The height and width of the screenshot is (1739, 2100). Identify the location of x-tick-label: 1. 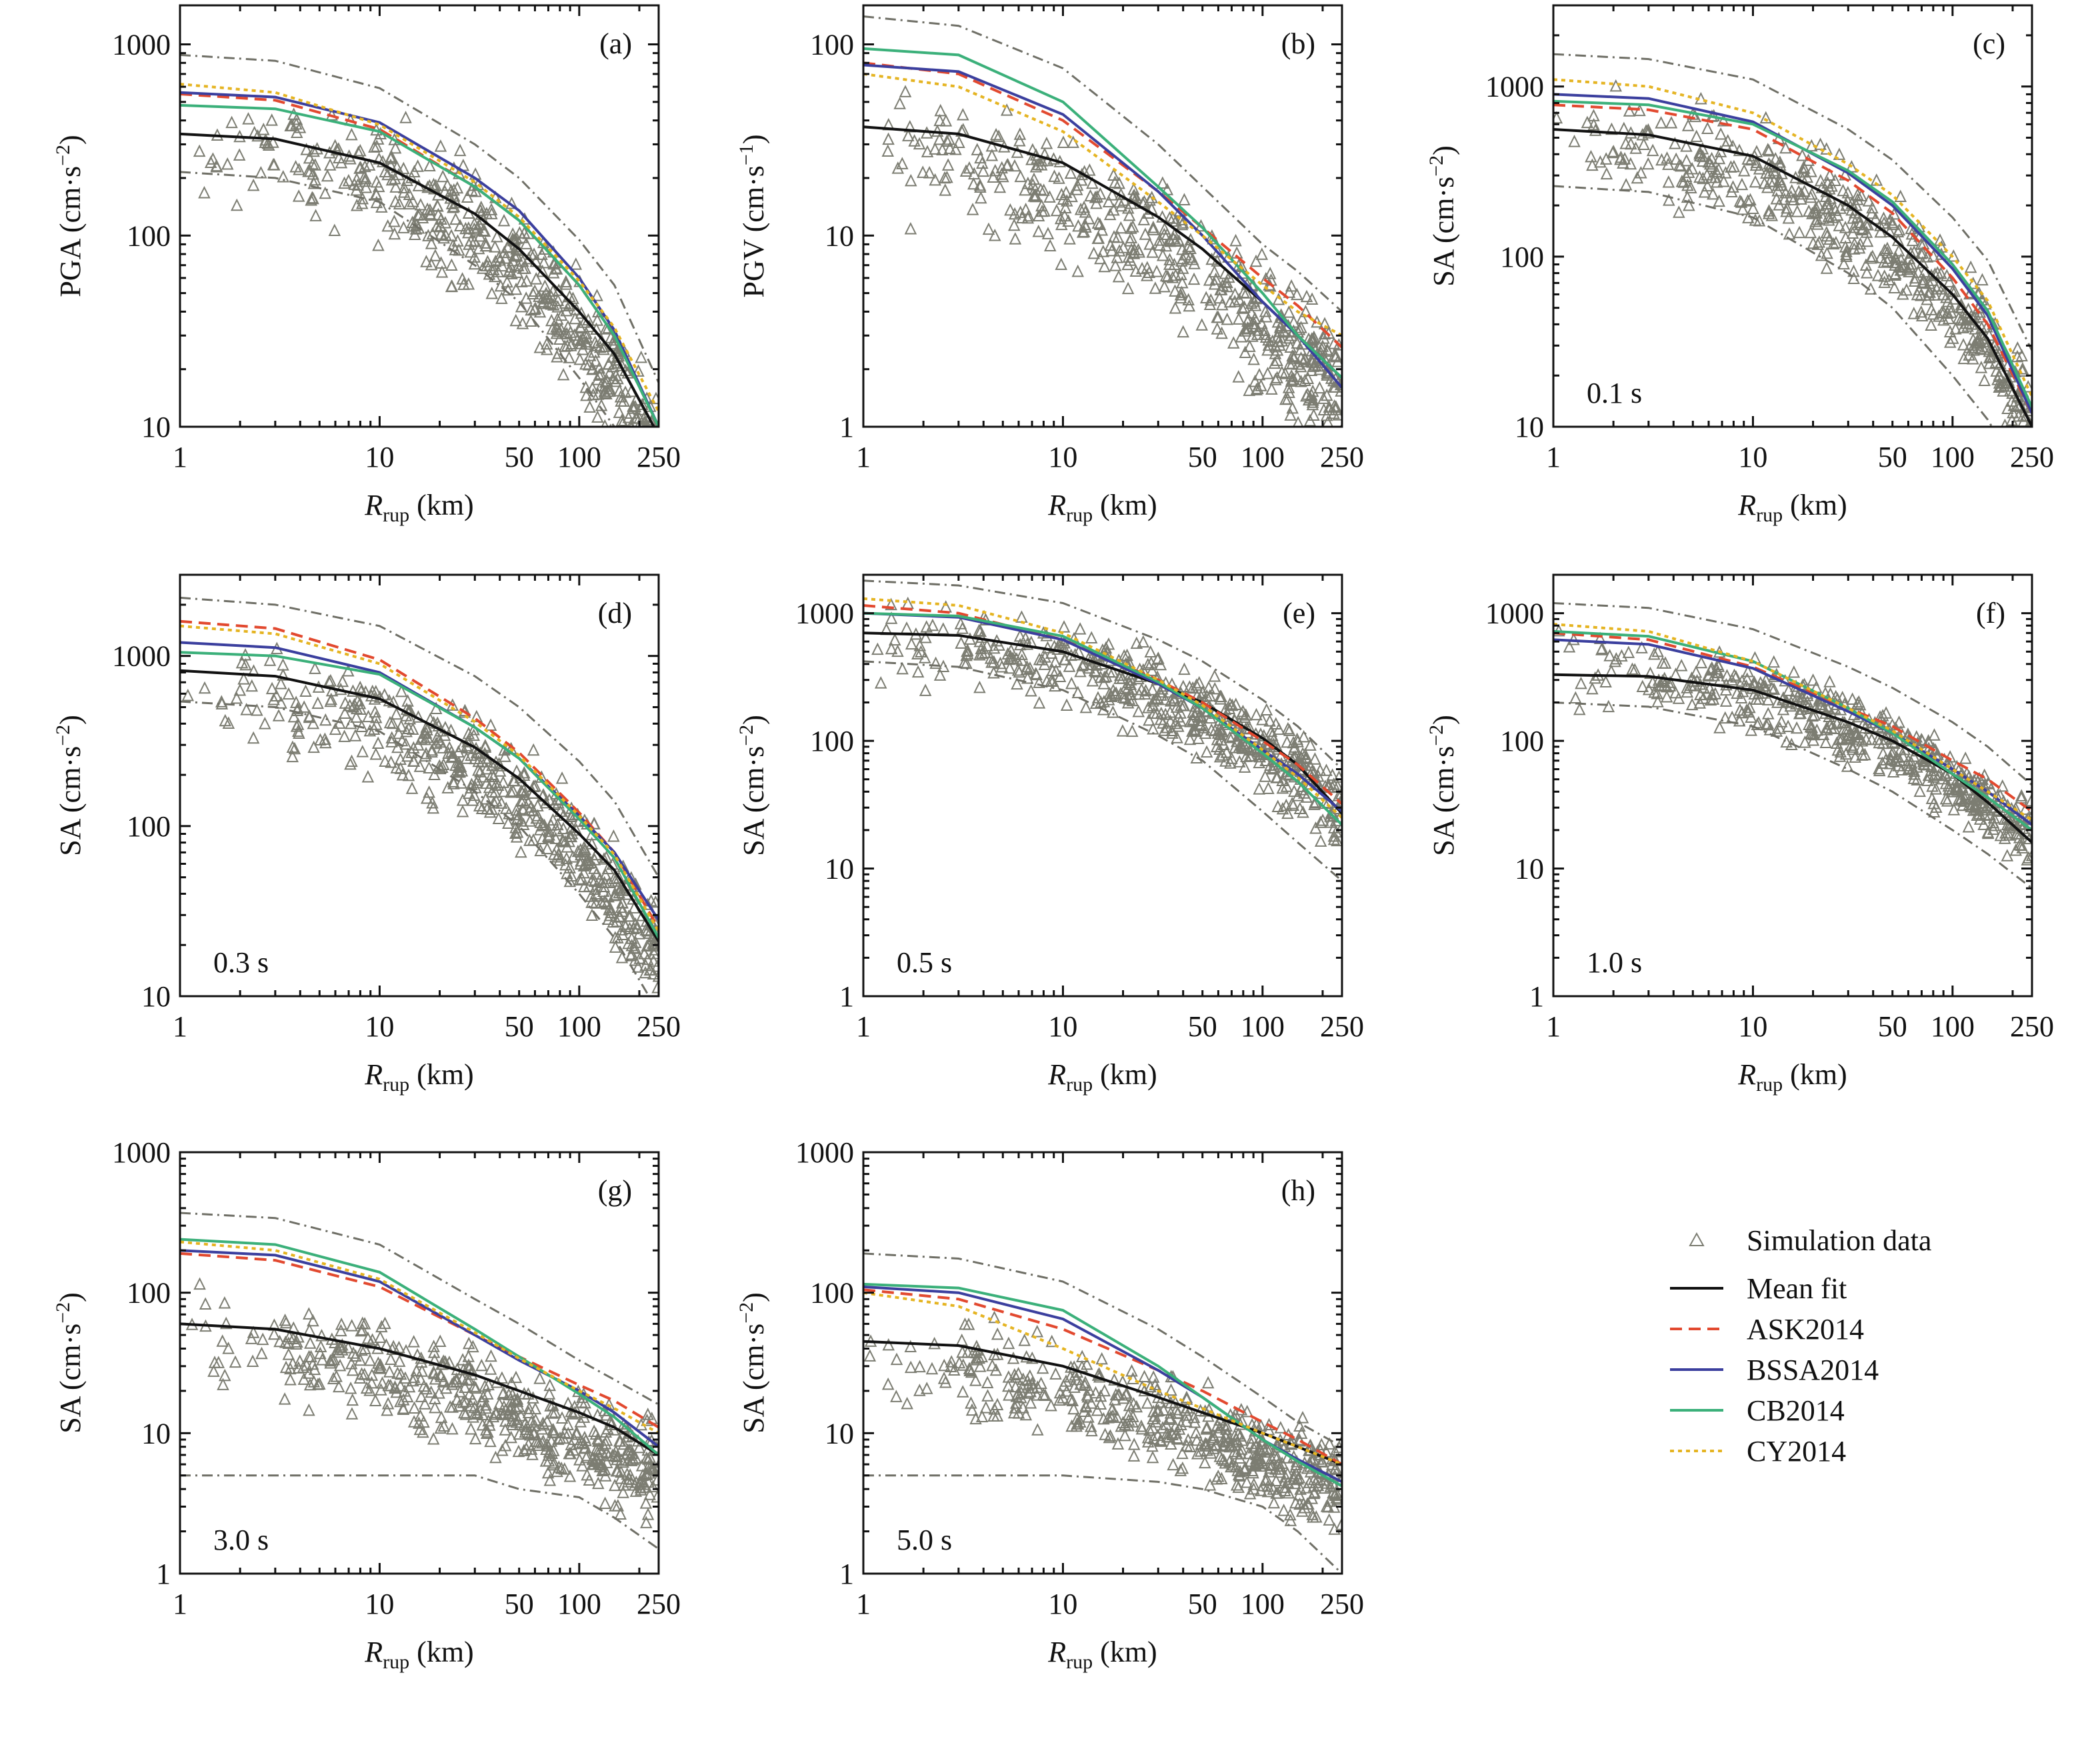
(1553, 1026).